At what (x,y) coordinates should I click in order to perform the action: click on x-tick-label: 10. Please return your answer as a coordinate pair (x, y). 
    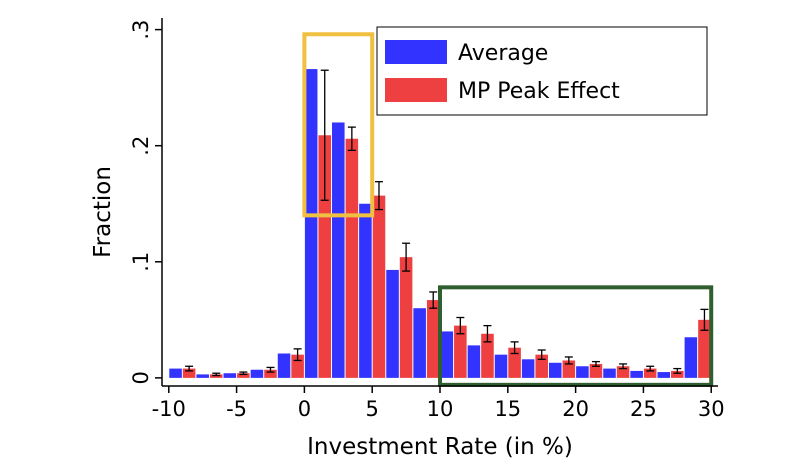
    Looking at the image, I should click on (440, 409).